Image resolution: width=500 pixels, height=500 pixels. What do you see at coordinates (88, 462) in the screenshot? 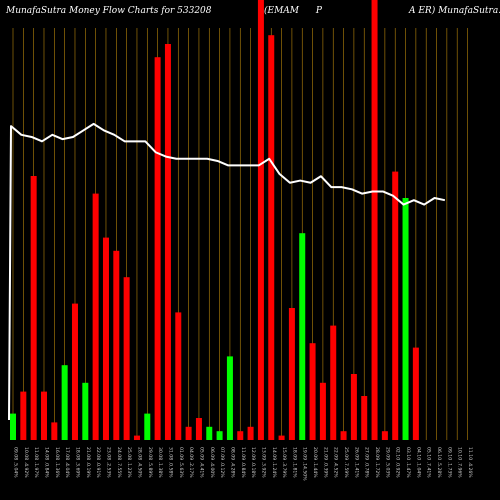
I see `x-tick-label: 21.08 .0.19%` at bounding box center [88, 462].